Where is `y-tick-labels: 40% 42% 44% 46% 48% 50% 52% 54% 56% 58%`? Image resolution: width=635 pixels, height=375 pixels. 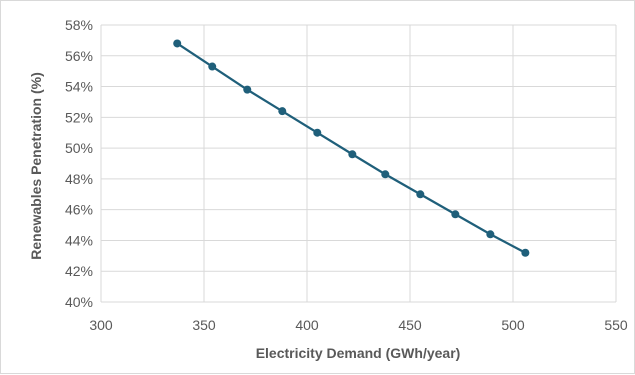
y-tick-labels: 40% 42% 44% 46% 48% 50% 52% 54% 56% 58% is located at coordinates (79, 163).